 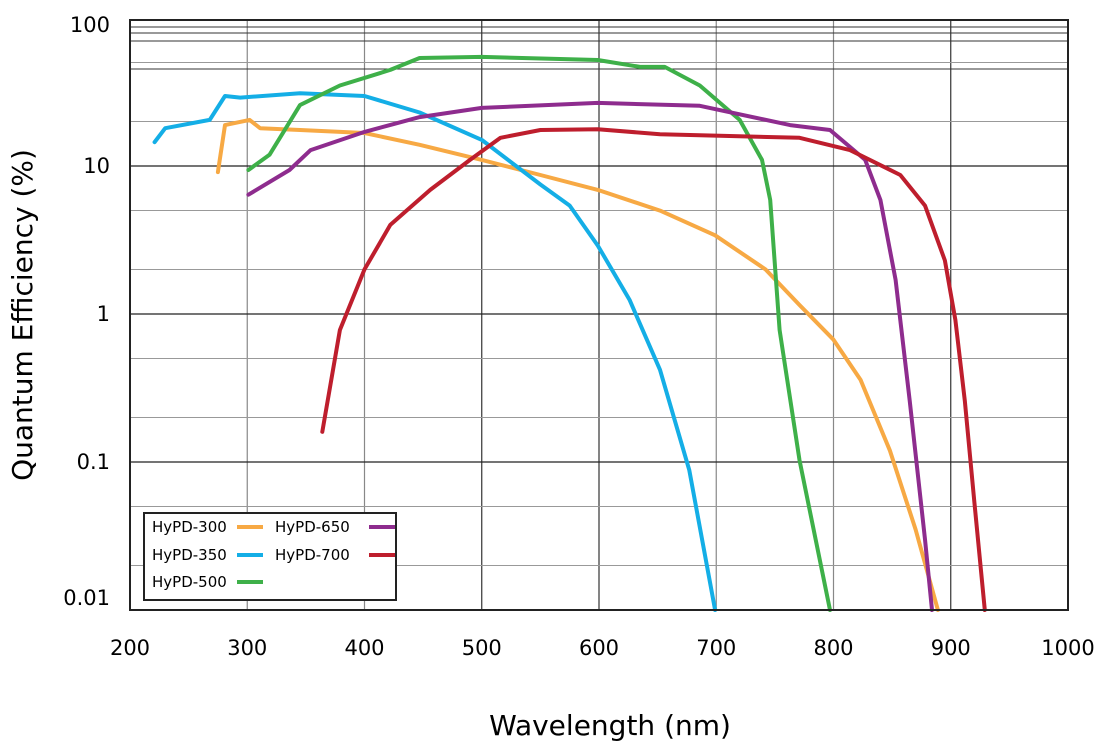 What do you see at coordinates (90, 25) in the screenshot?
I see `y-tick-label: 100` at bounding box center [90, 25].